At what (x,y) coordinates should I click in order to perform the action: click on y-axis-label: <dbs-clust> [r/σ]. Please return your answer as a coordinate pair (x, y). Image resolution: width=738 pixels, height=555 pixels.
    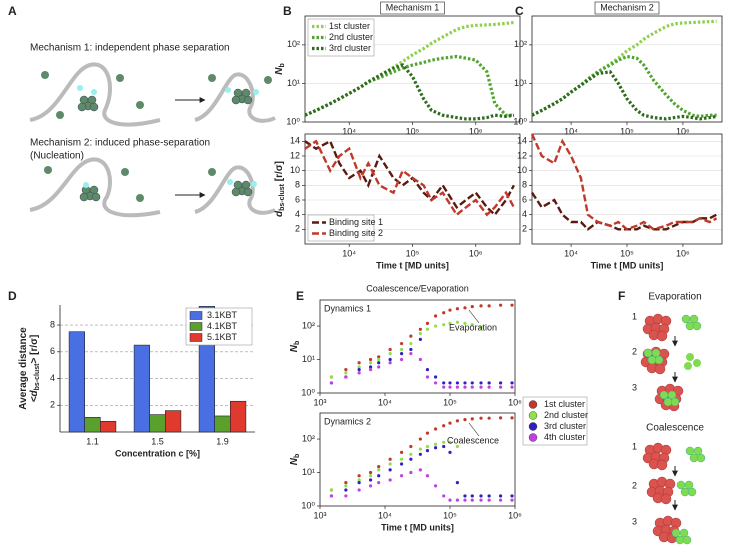
    Looking at the image, I should click on (35, 369).